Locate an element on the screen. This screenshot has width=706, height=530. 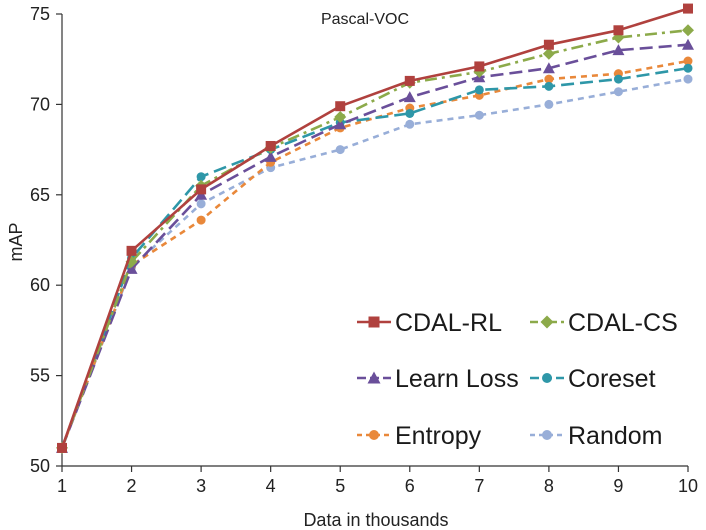
legend-item: CDAL-RL is located at coordinates (429, 323).